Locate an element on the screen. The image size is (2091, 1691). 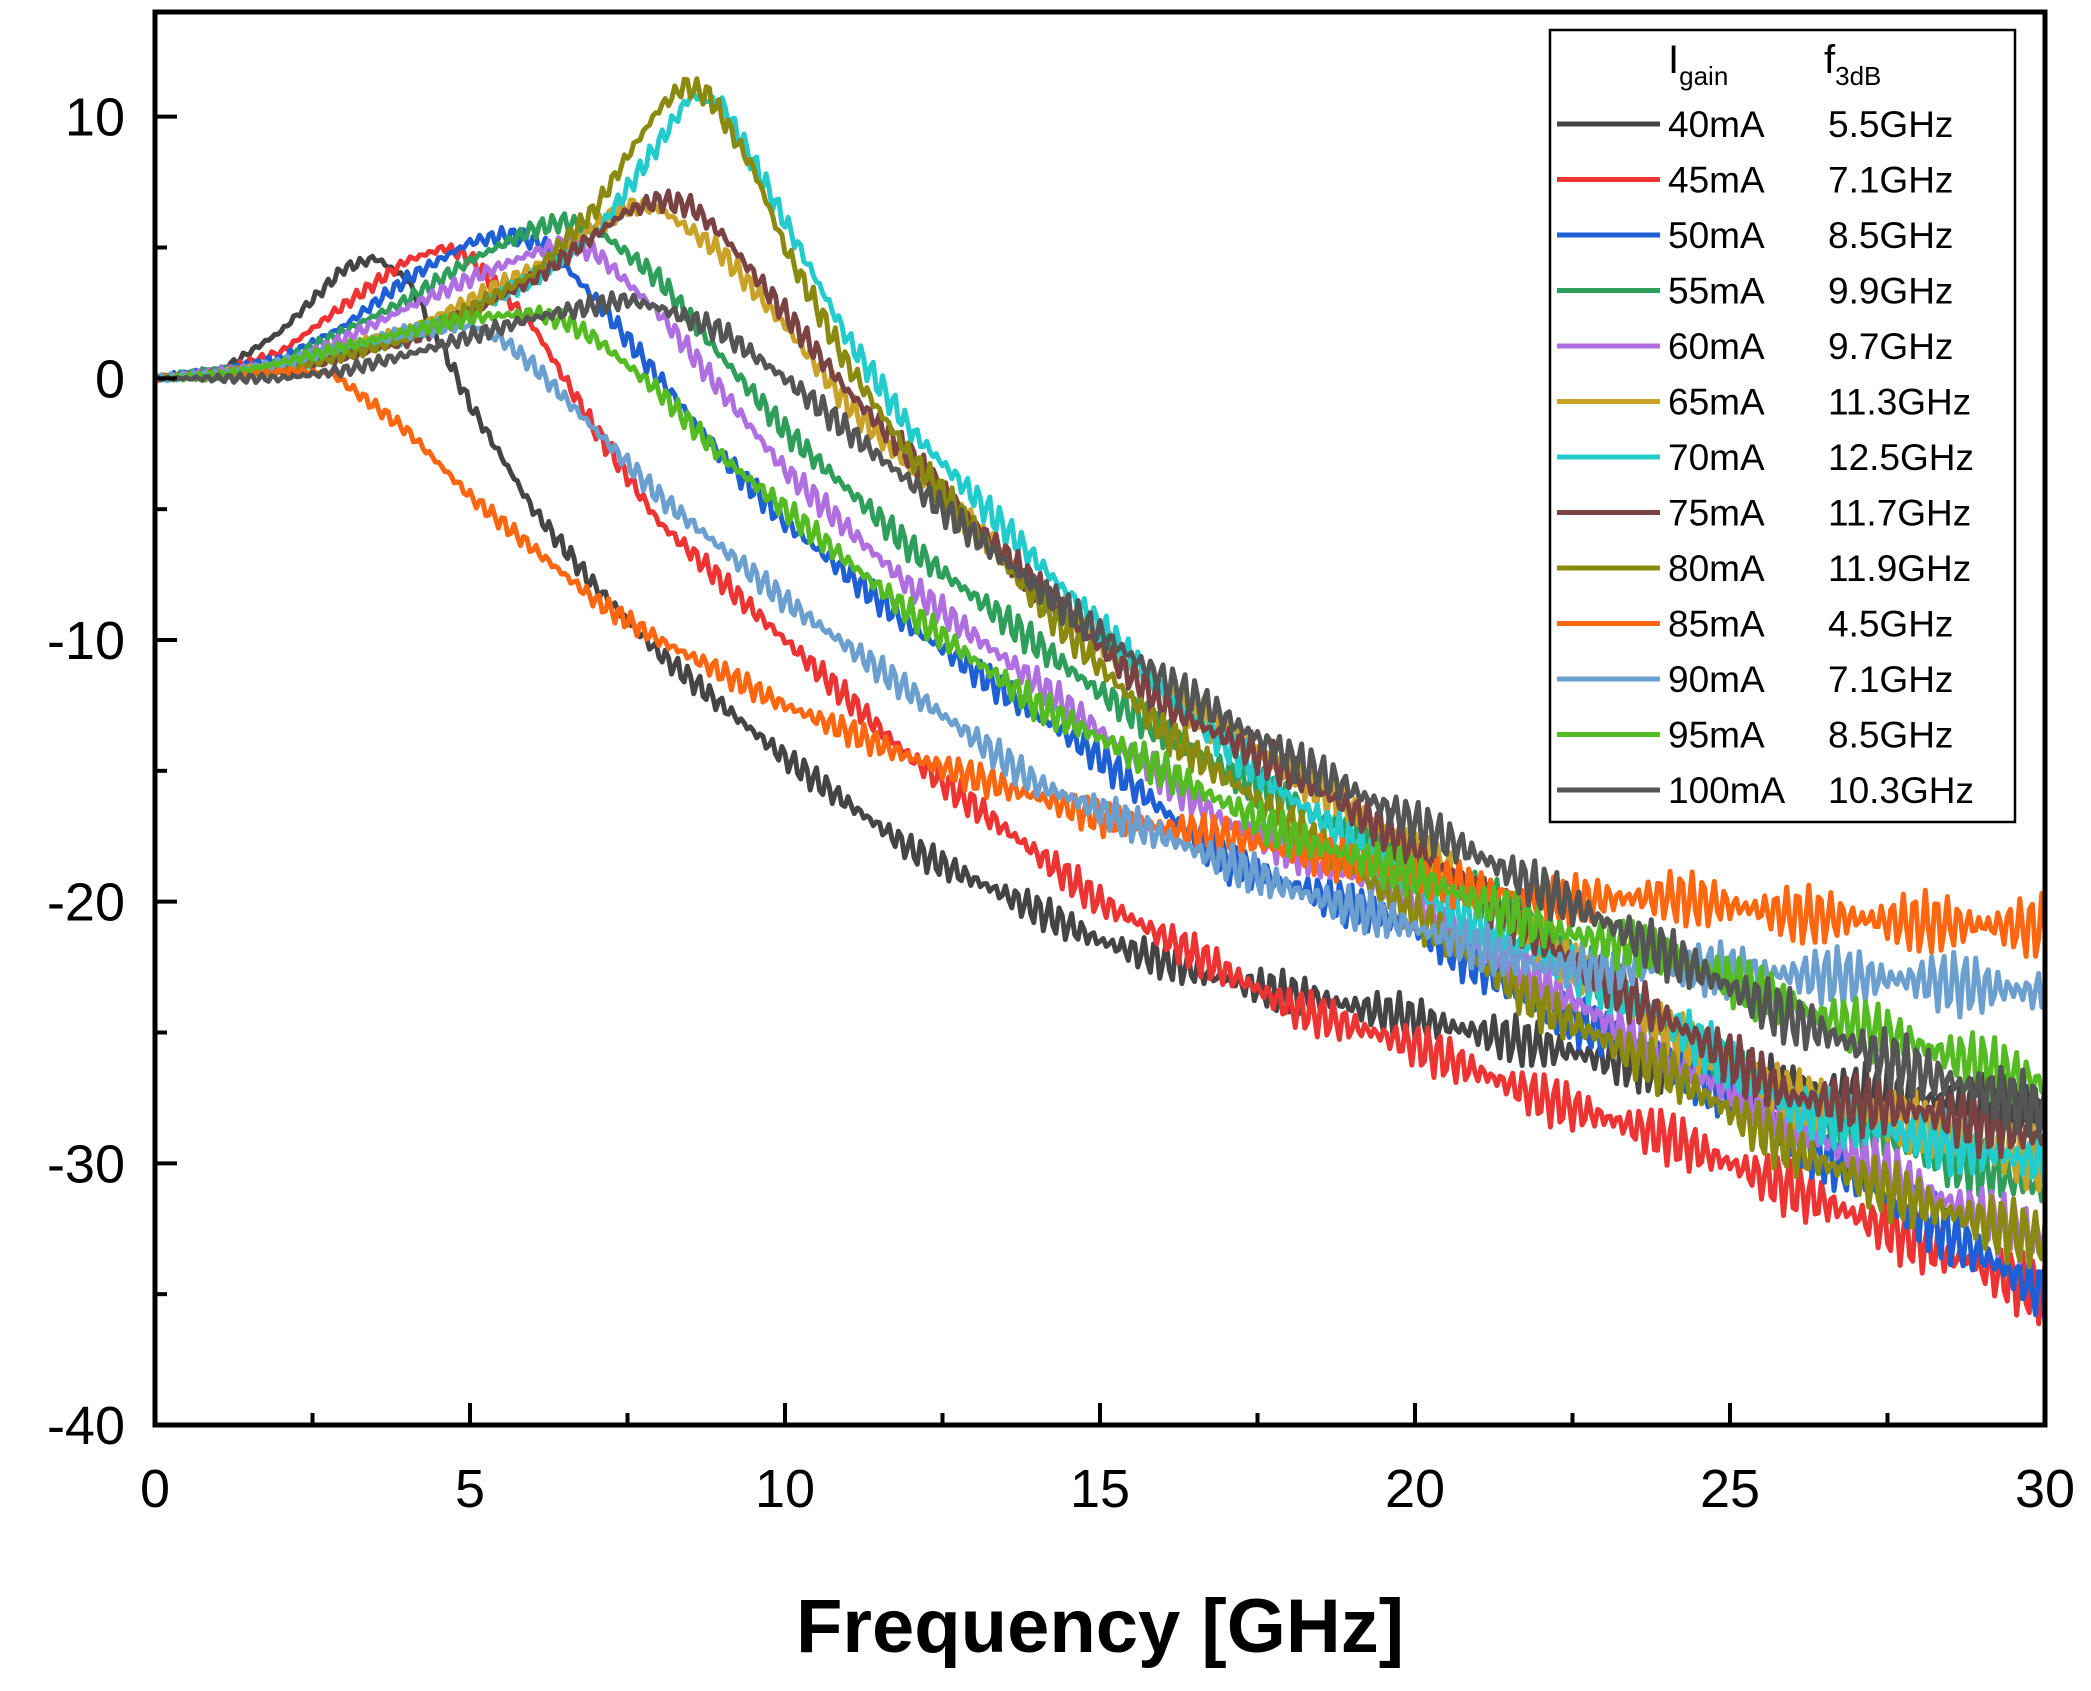
legend-f3db-label: 12.5GHz is located at coordinates (1901, 457).